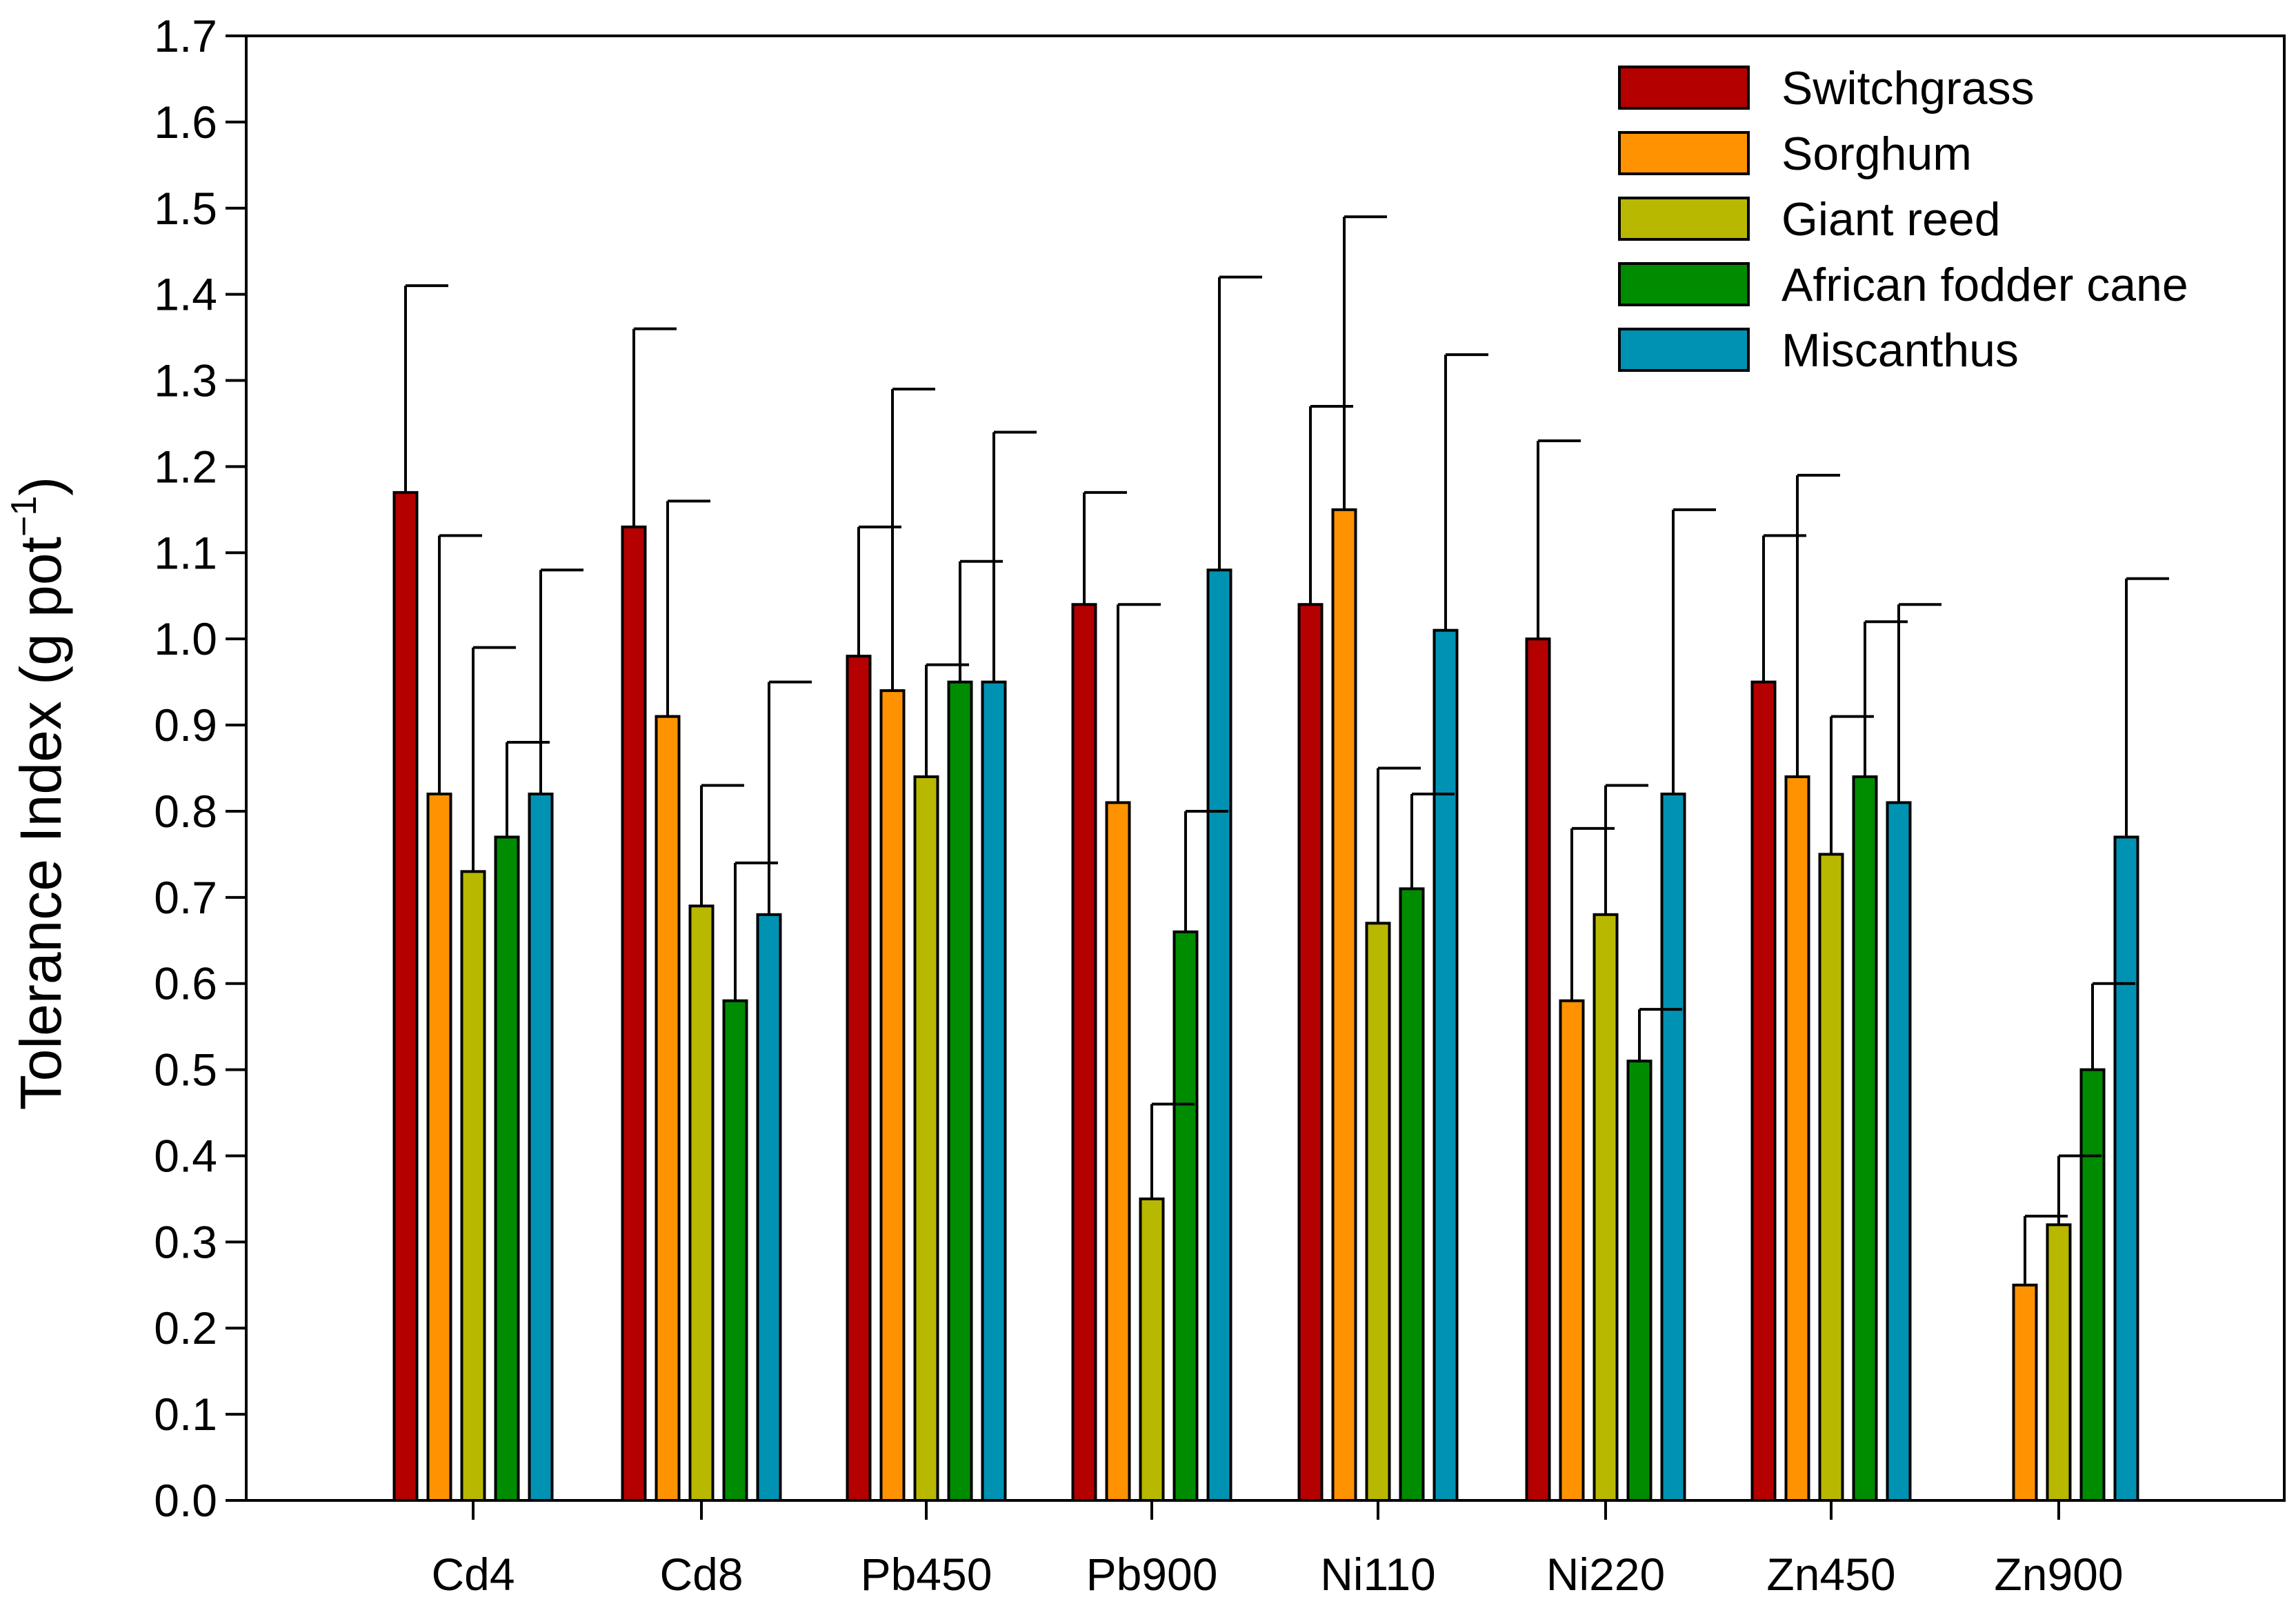  I want to click on x-tick-label: Pb900, so click(1152, 1574).